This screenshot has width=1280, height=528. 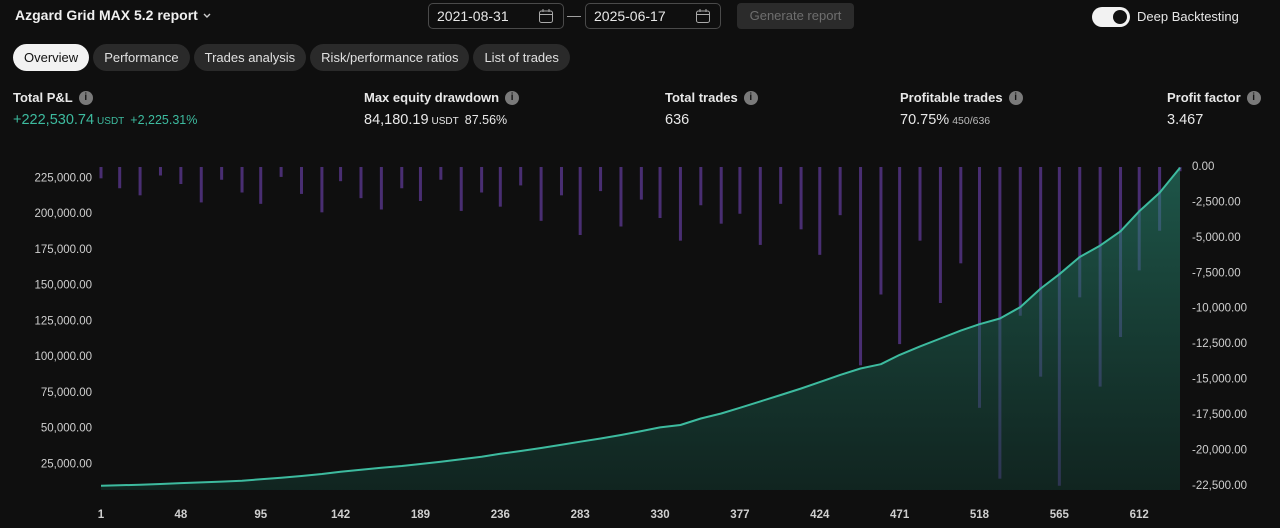 I want to click on y-tick-label: 100,000.00, so click(x=63, y=357).